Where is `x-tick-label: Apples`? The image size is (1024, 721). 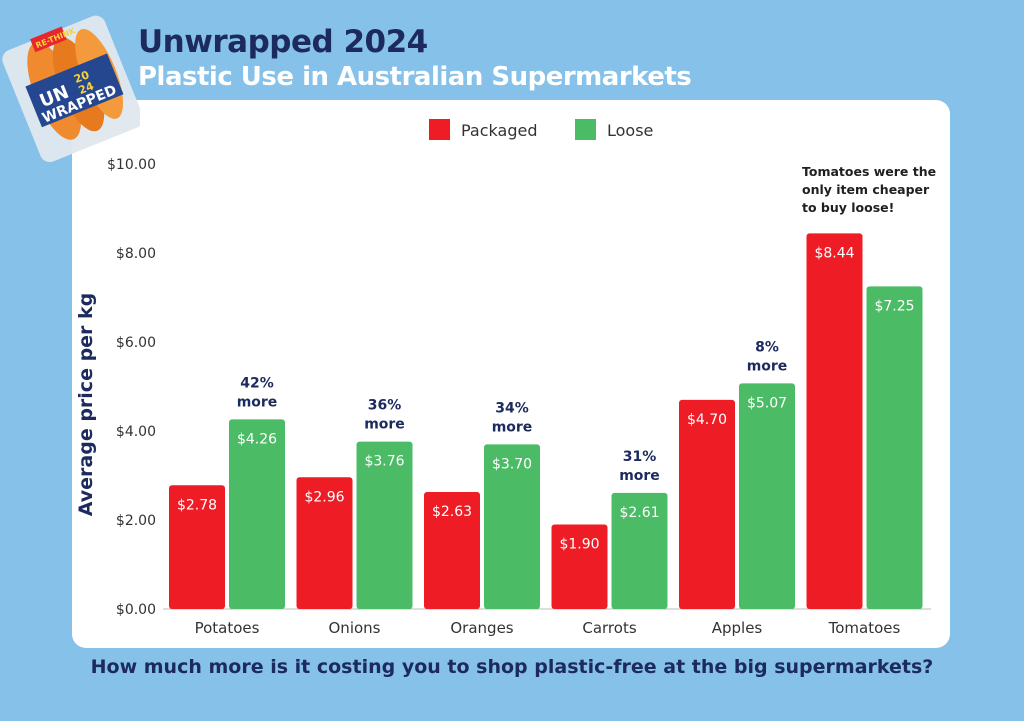 x-tick-label: Apples is located at coordinates (737, 628).